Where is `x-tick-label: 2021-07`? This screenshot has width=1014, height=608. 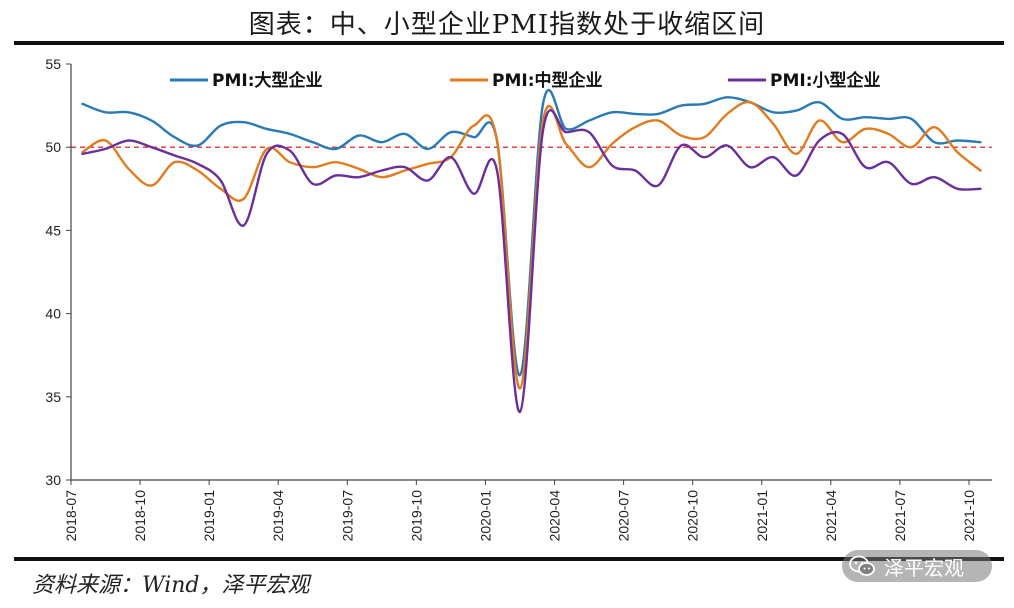 x-tick-label: 2021-07 is located at coordinates (900, 516).